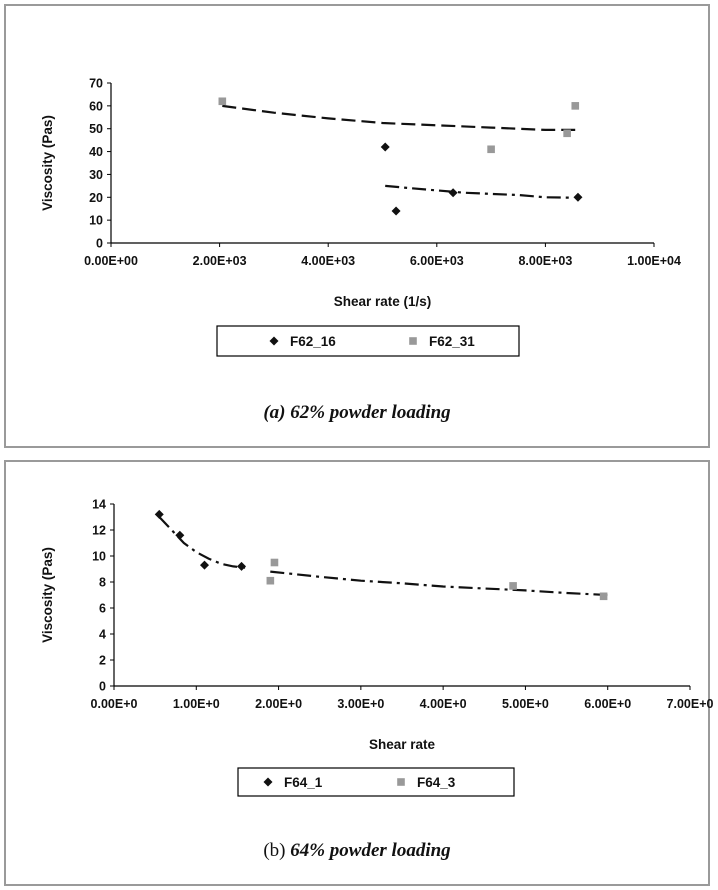 Image resolution: width=718 pixels, height=890 pixels. What do you see at coordinates (102, 661) in the screenshot?
I see `chart-b-y-tick-label: 2` at bounding box center [102, 661].